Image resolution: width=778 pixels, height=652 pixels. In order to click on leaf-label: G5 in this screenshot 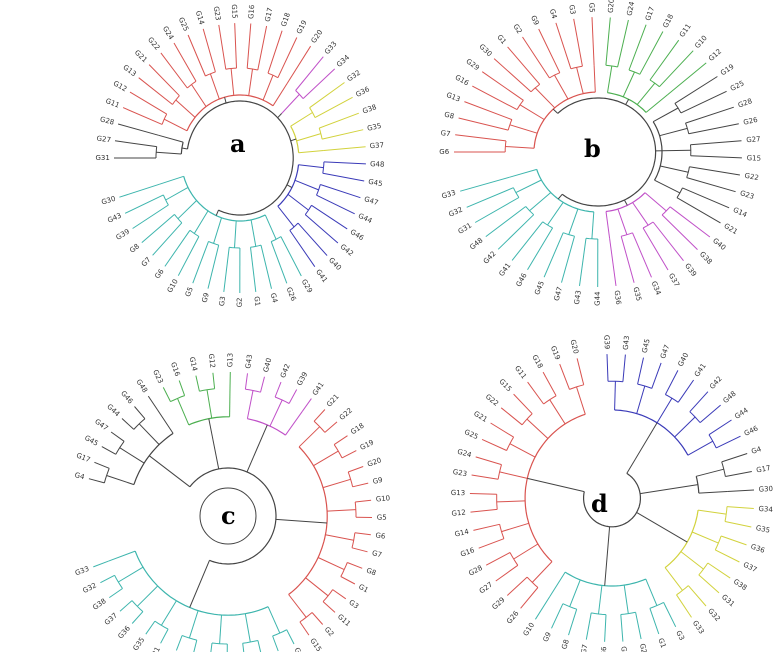, I will do `click(189, 292)`.